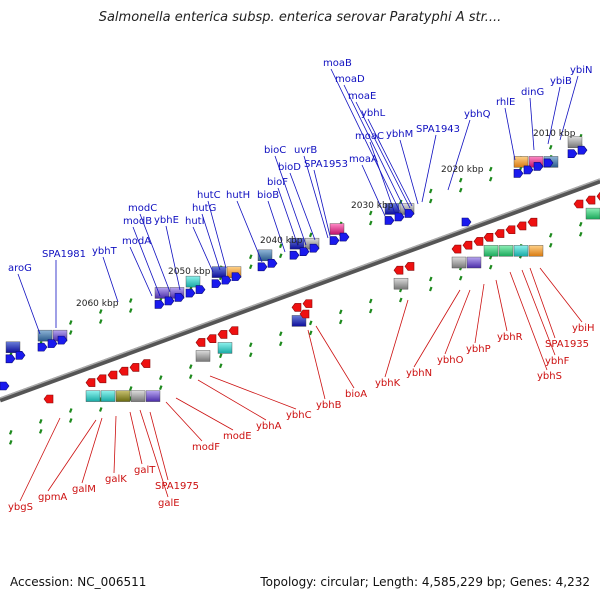 This screenshot has height=600, width=600. I want to click on gene-label-ybhM: ybhM, so click(399, 134).